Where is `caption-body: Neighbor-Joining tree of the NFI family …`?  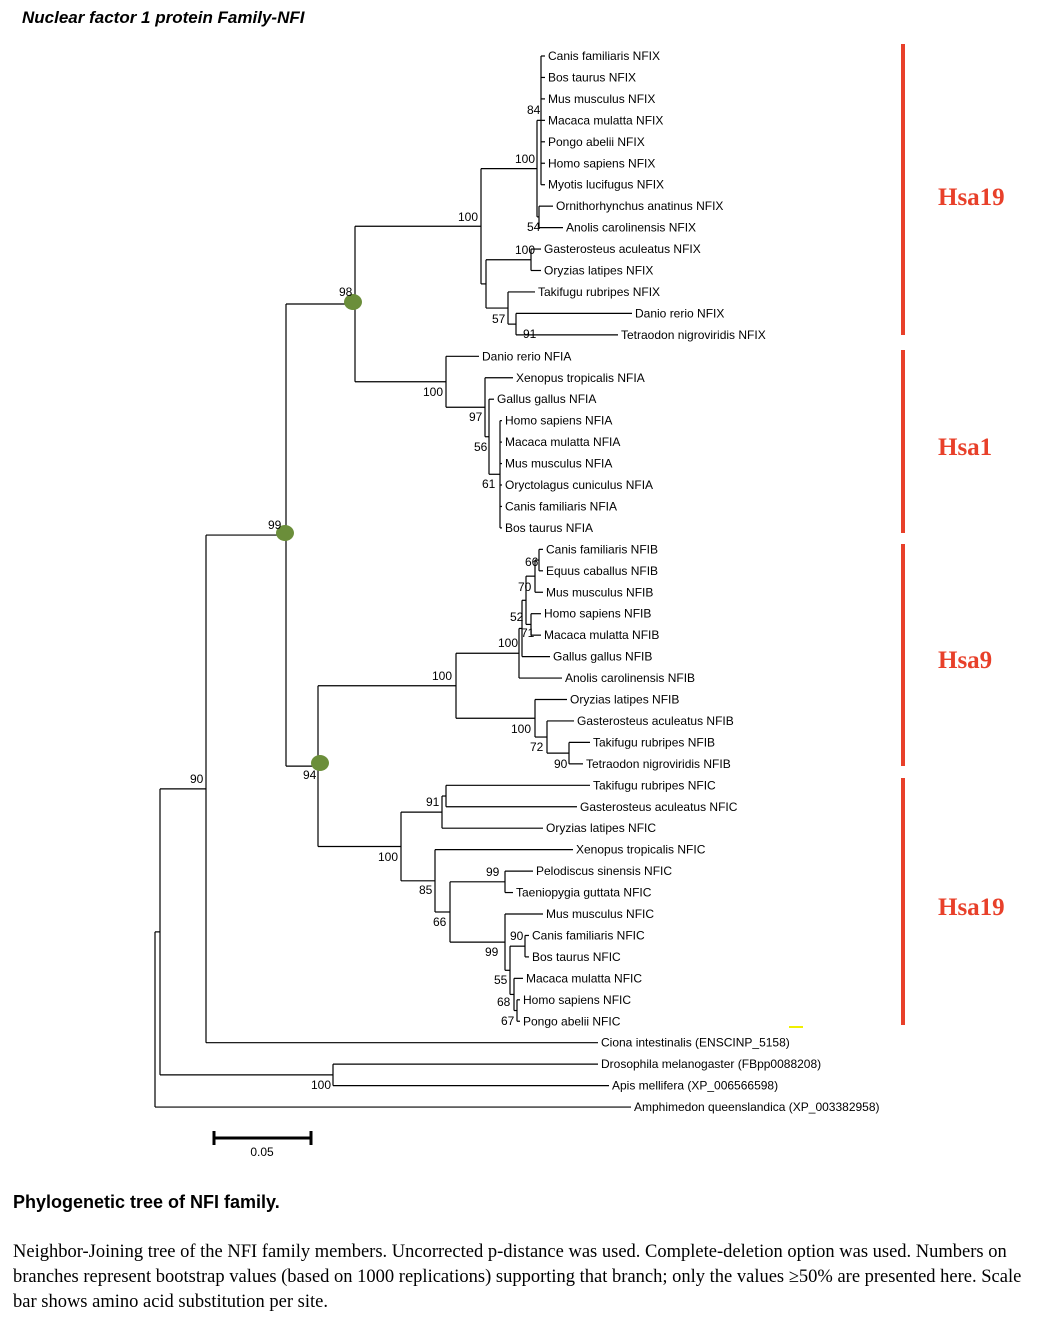 caption-body: Neighbor-Joining tree of the NFI family … is located at coordinates (517, 1277).